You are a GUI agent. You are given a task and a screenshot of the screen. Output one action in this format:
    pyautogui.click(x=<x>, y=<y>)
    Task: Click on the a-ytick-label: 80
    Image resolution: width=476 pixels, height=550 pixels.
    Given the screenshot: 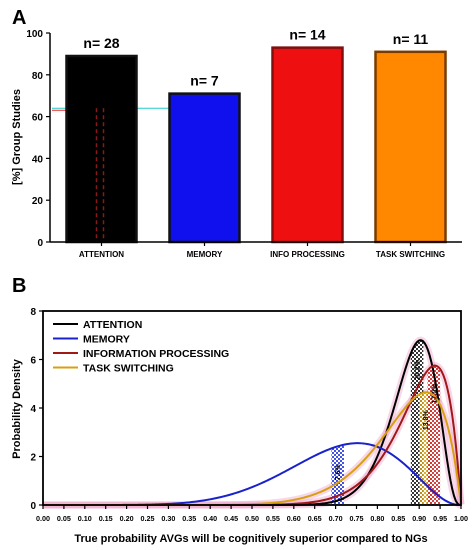 What is the action you would take?
    pyautogui.click(x=38, y=76)
    